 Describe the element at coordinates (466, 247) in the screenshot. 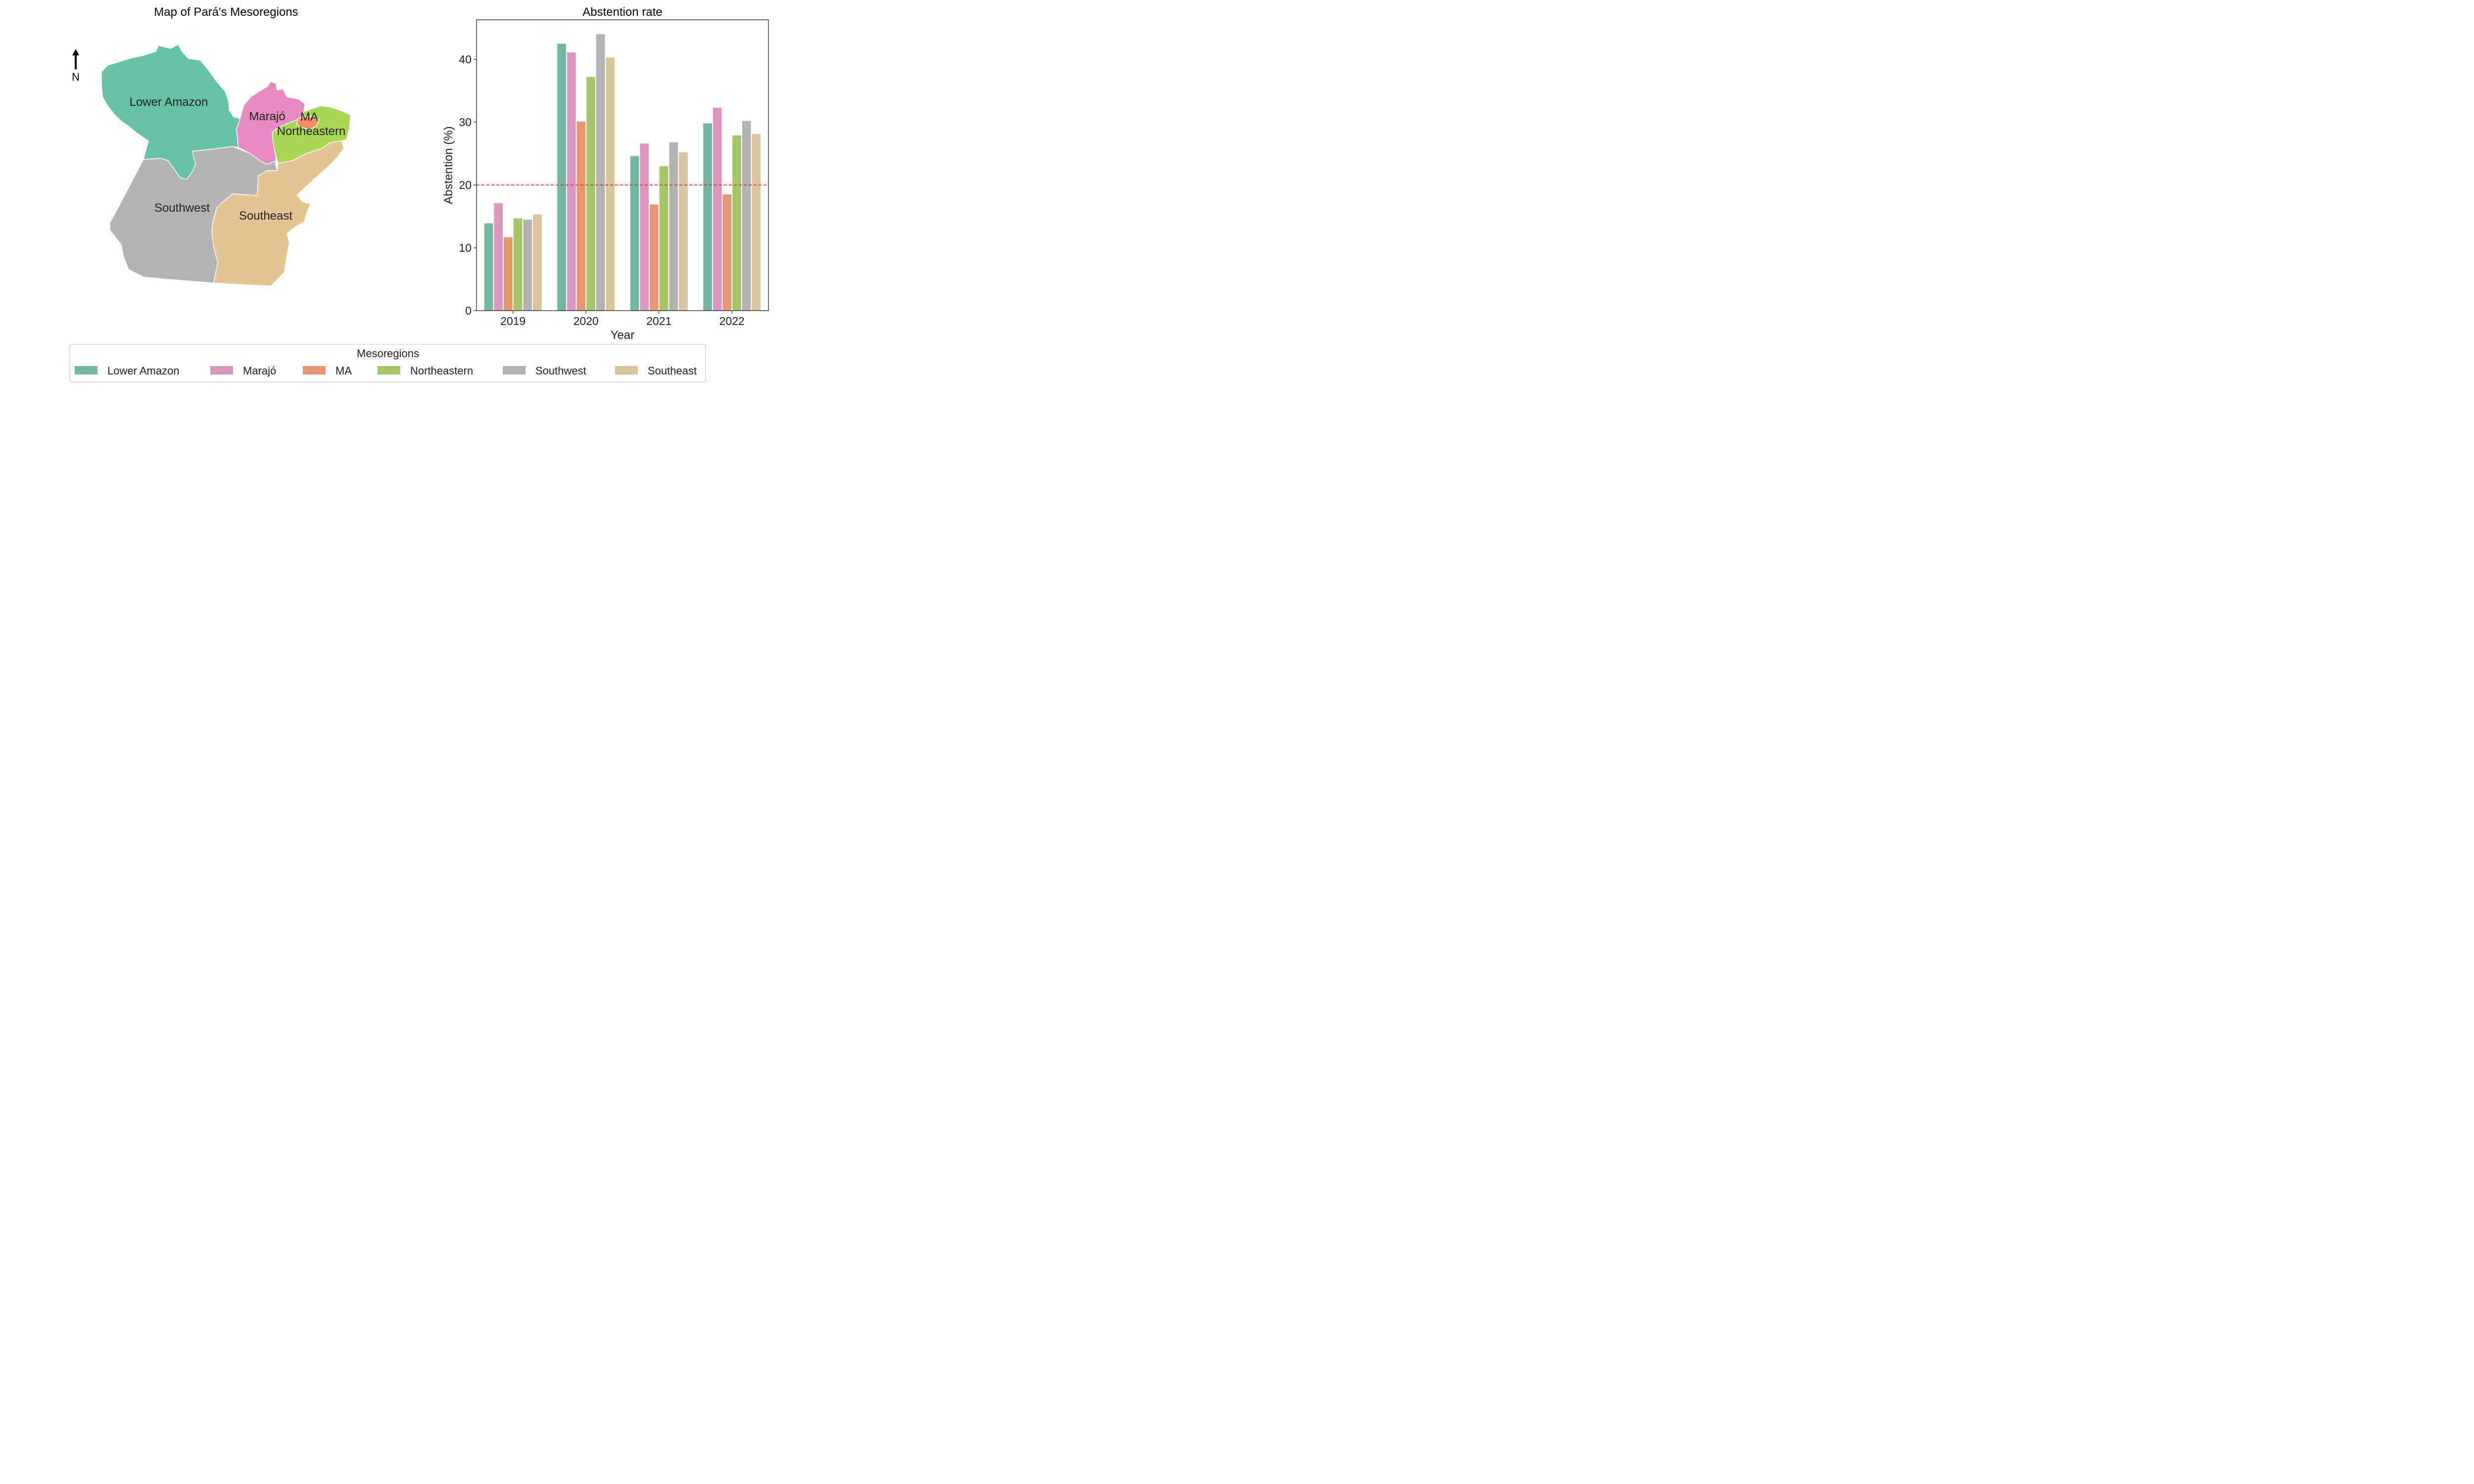

I see `y-tick-label: 10` at that location.